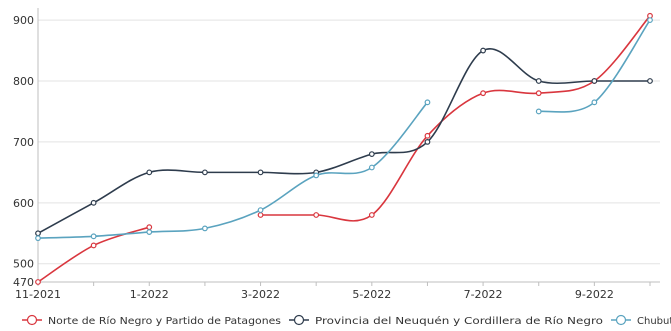  I want to click on x-tick-label: 11-2021, so click(38, 294).